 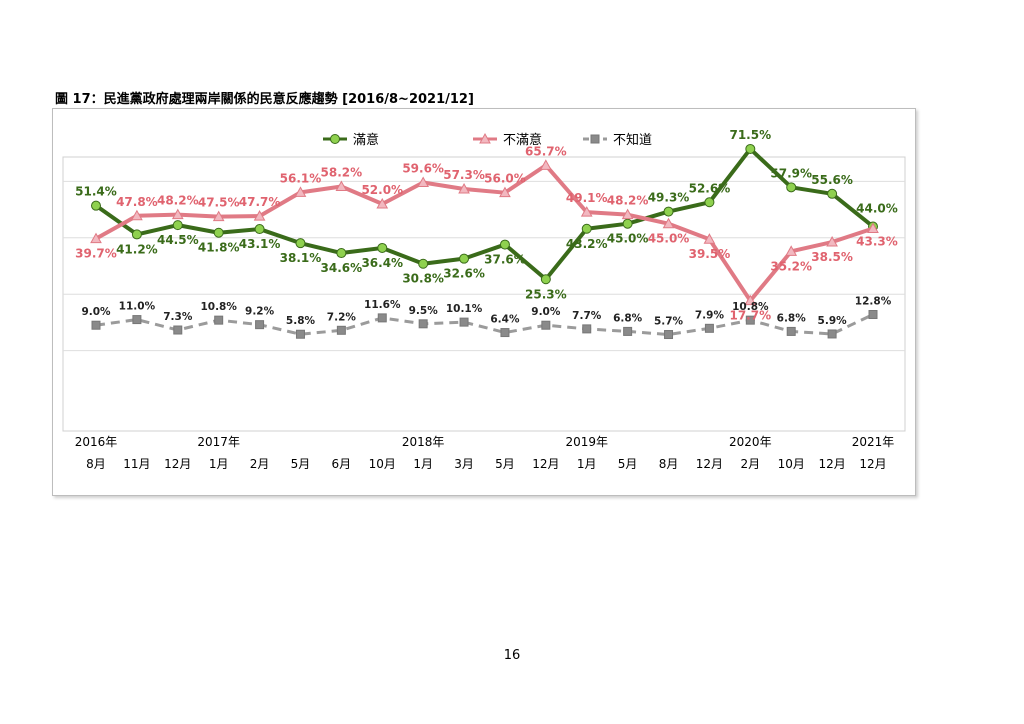 What do you see at coordinates (669, 464) in the screenshot?
I see `x-tick-label: 8月` at bounding box center [669, 464].